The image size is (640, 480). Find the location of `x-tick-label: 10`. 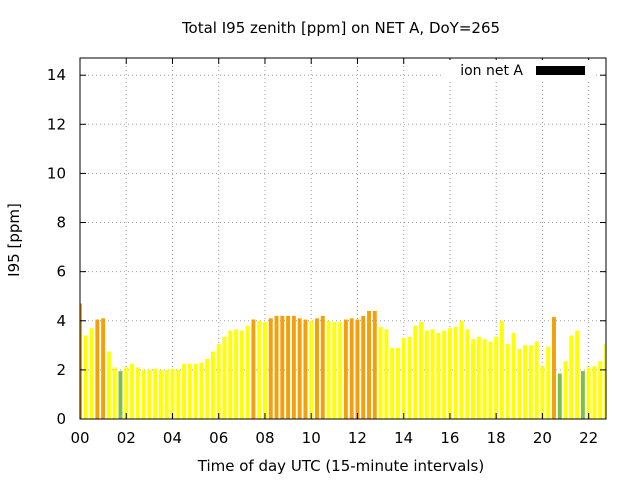

x-tick-label: 10 is located at coordinates (311, 438).